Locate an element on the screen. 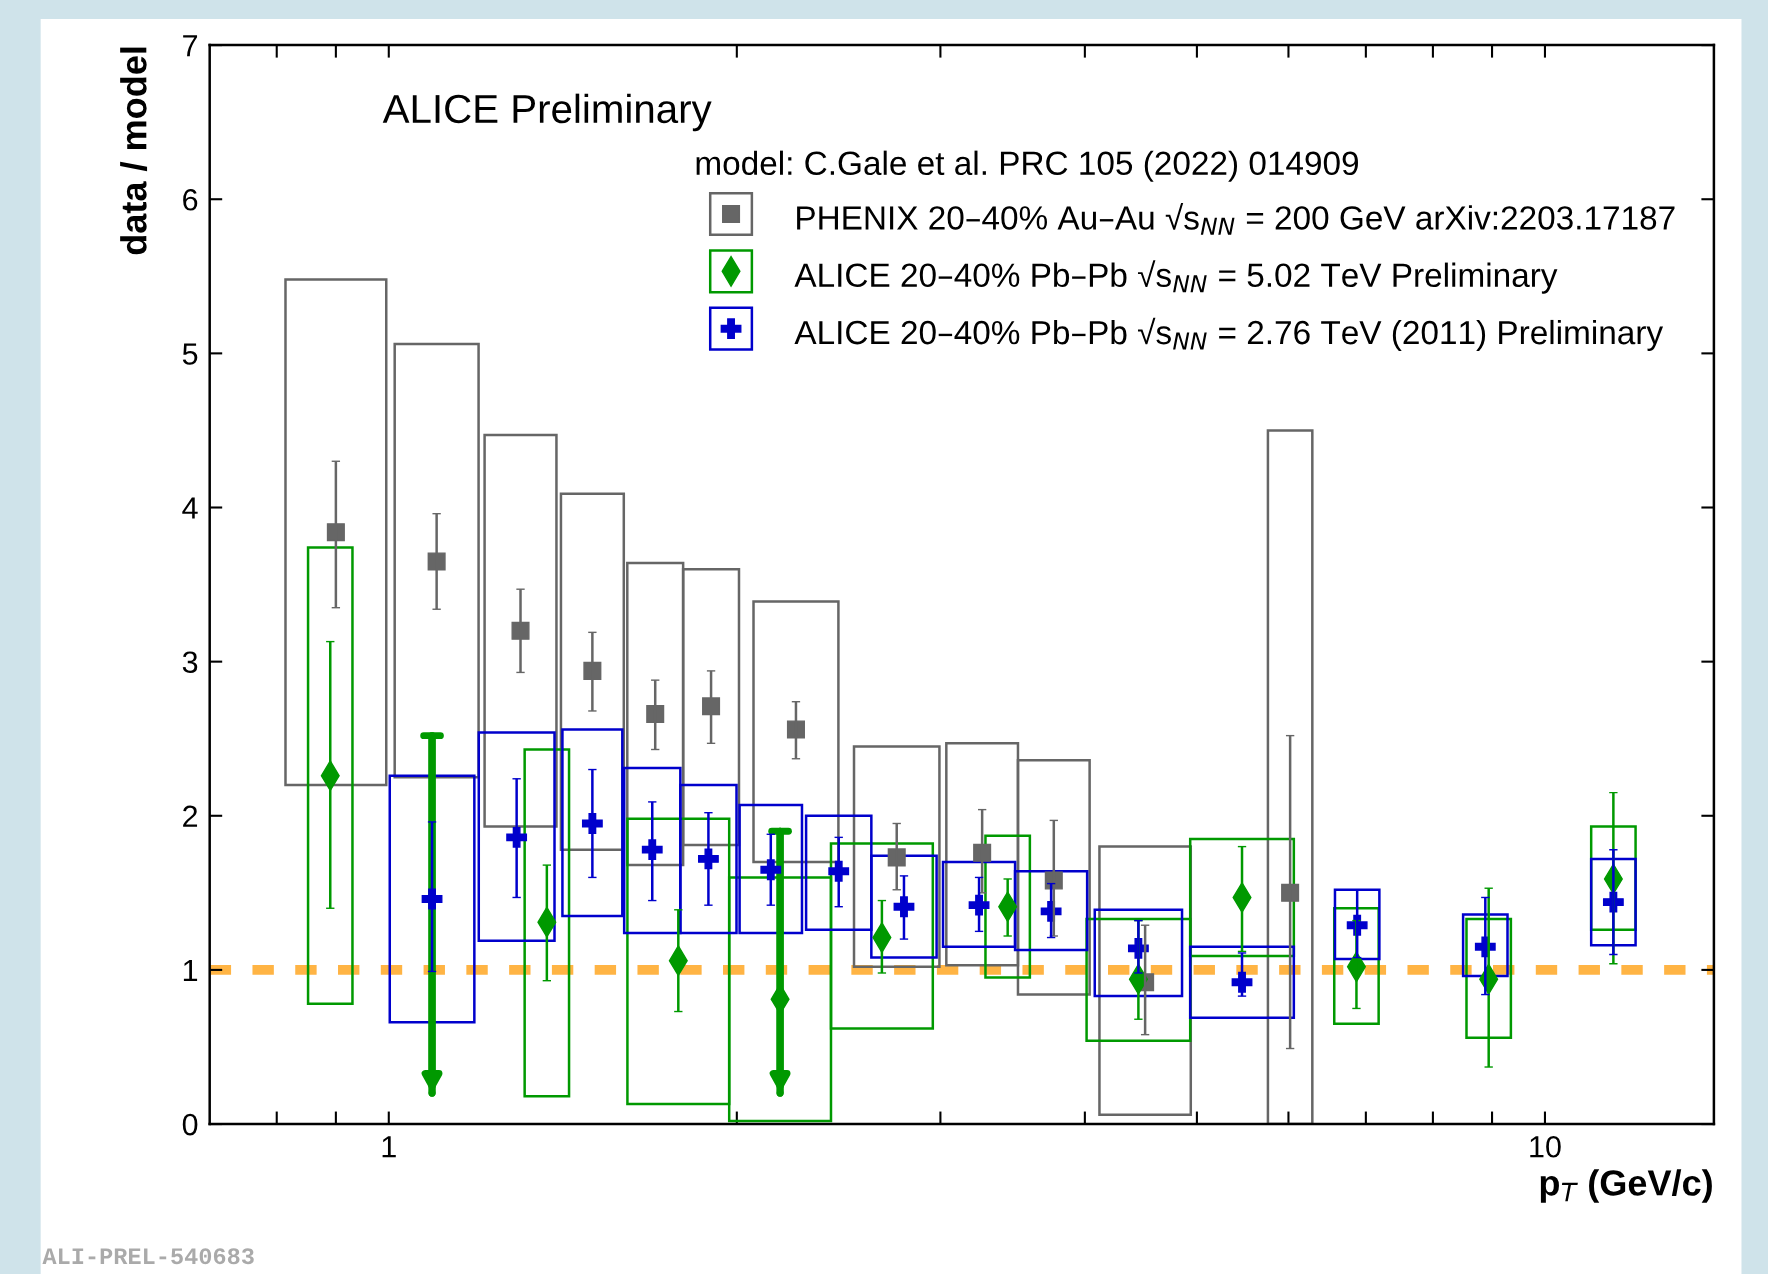  y-tick-label: 1 is located at coordinates (190, 970).